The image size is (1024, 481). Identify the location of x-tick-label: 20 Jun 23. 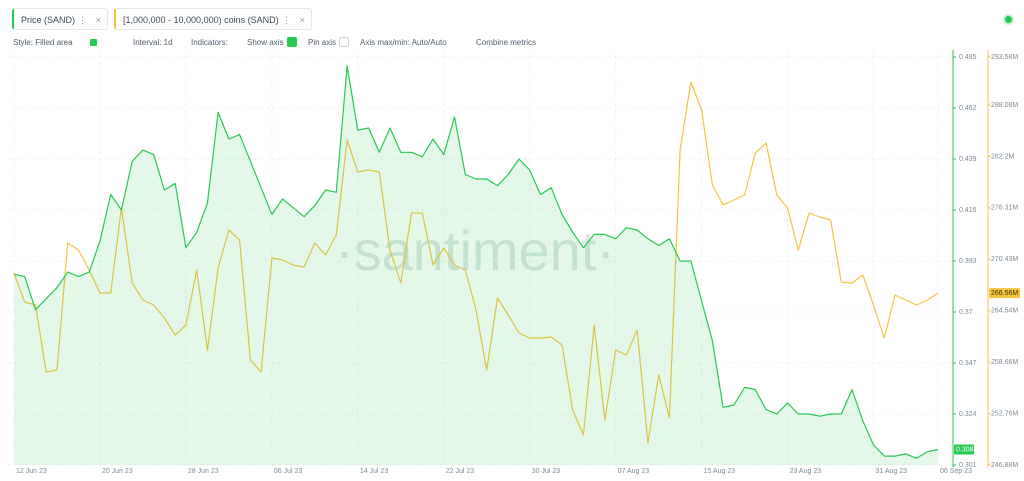
(117, 471).